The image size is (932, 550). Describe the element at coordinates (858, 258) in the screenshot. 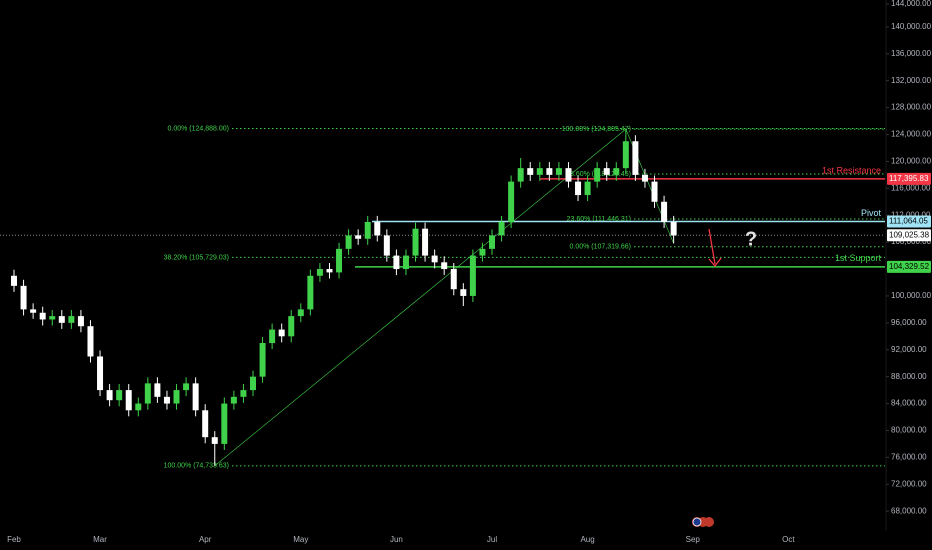

I see `level-name: 1st Support` at that location.